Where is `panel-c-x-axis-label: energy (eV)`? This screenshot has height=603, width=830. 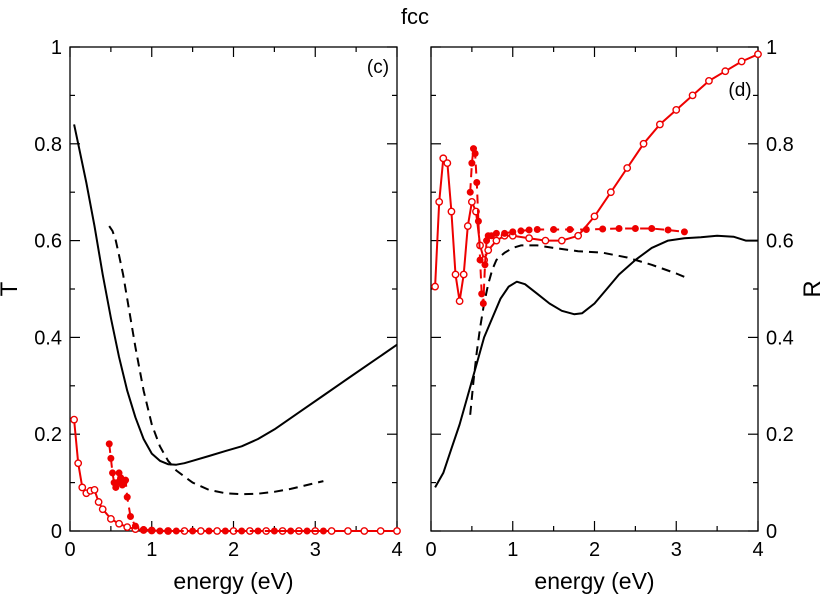
panel-c-x-axis-label: energy (eV) is located at coordinates (233, 581).